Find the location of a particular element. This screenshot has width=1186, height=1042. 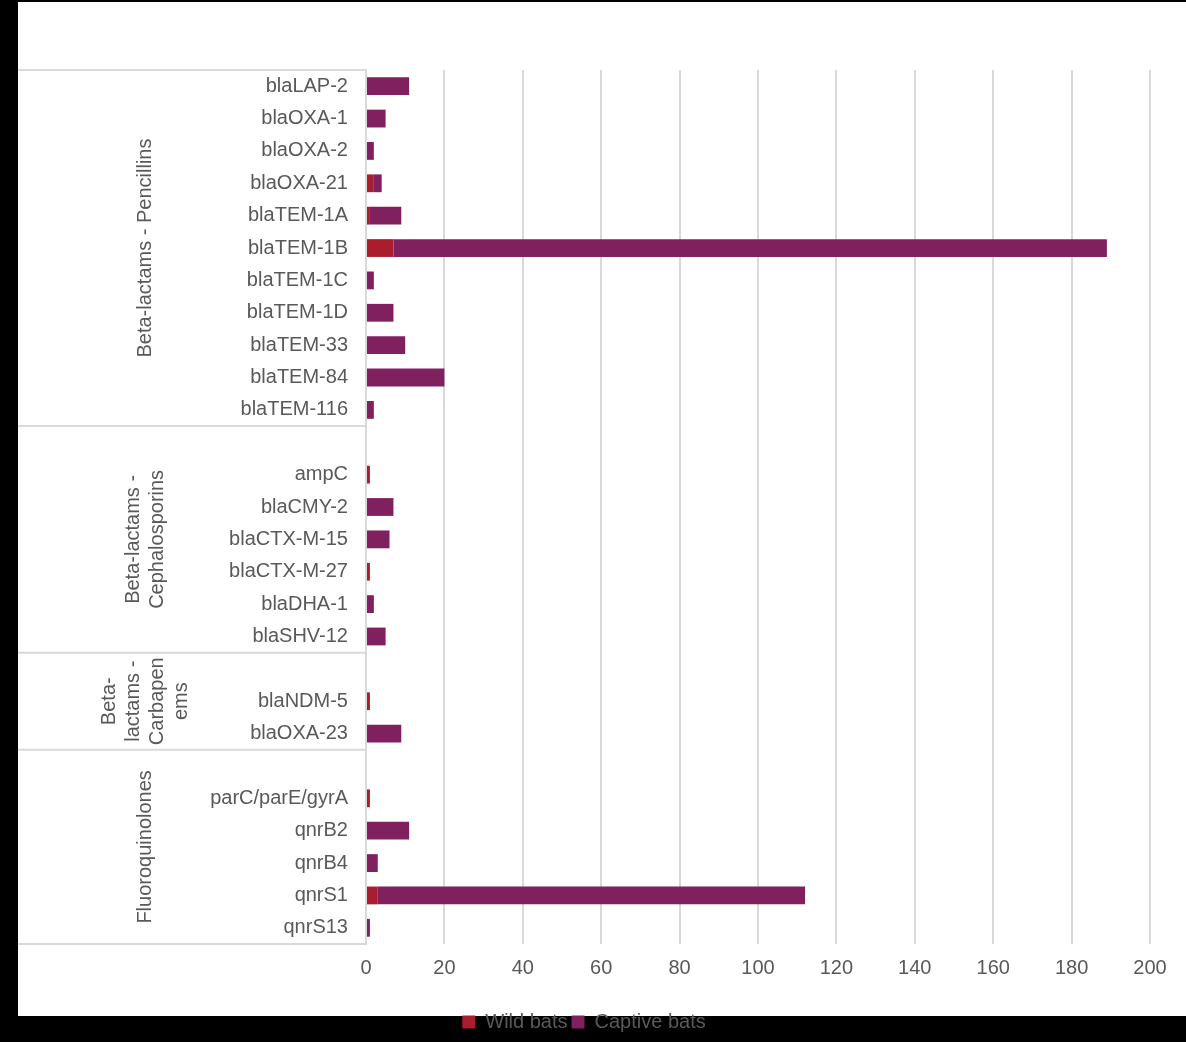

y-tick-label: qnrS1 is located at coordinates (321, 893).